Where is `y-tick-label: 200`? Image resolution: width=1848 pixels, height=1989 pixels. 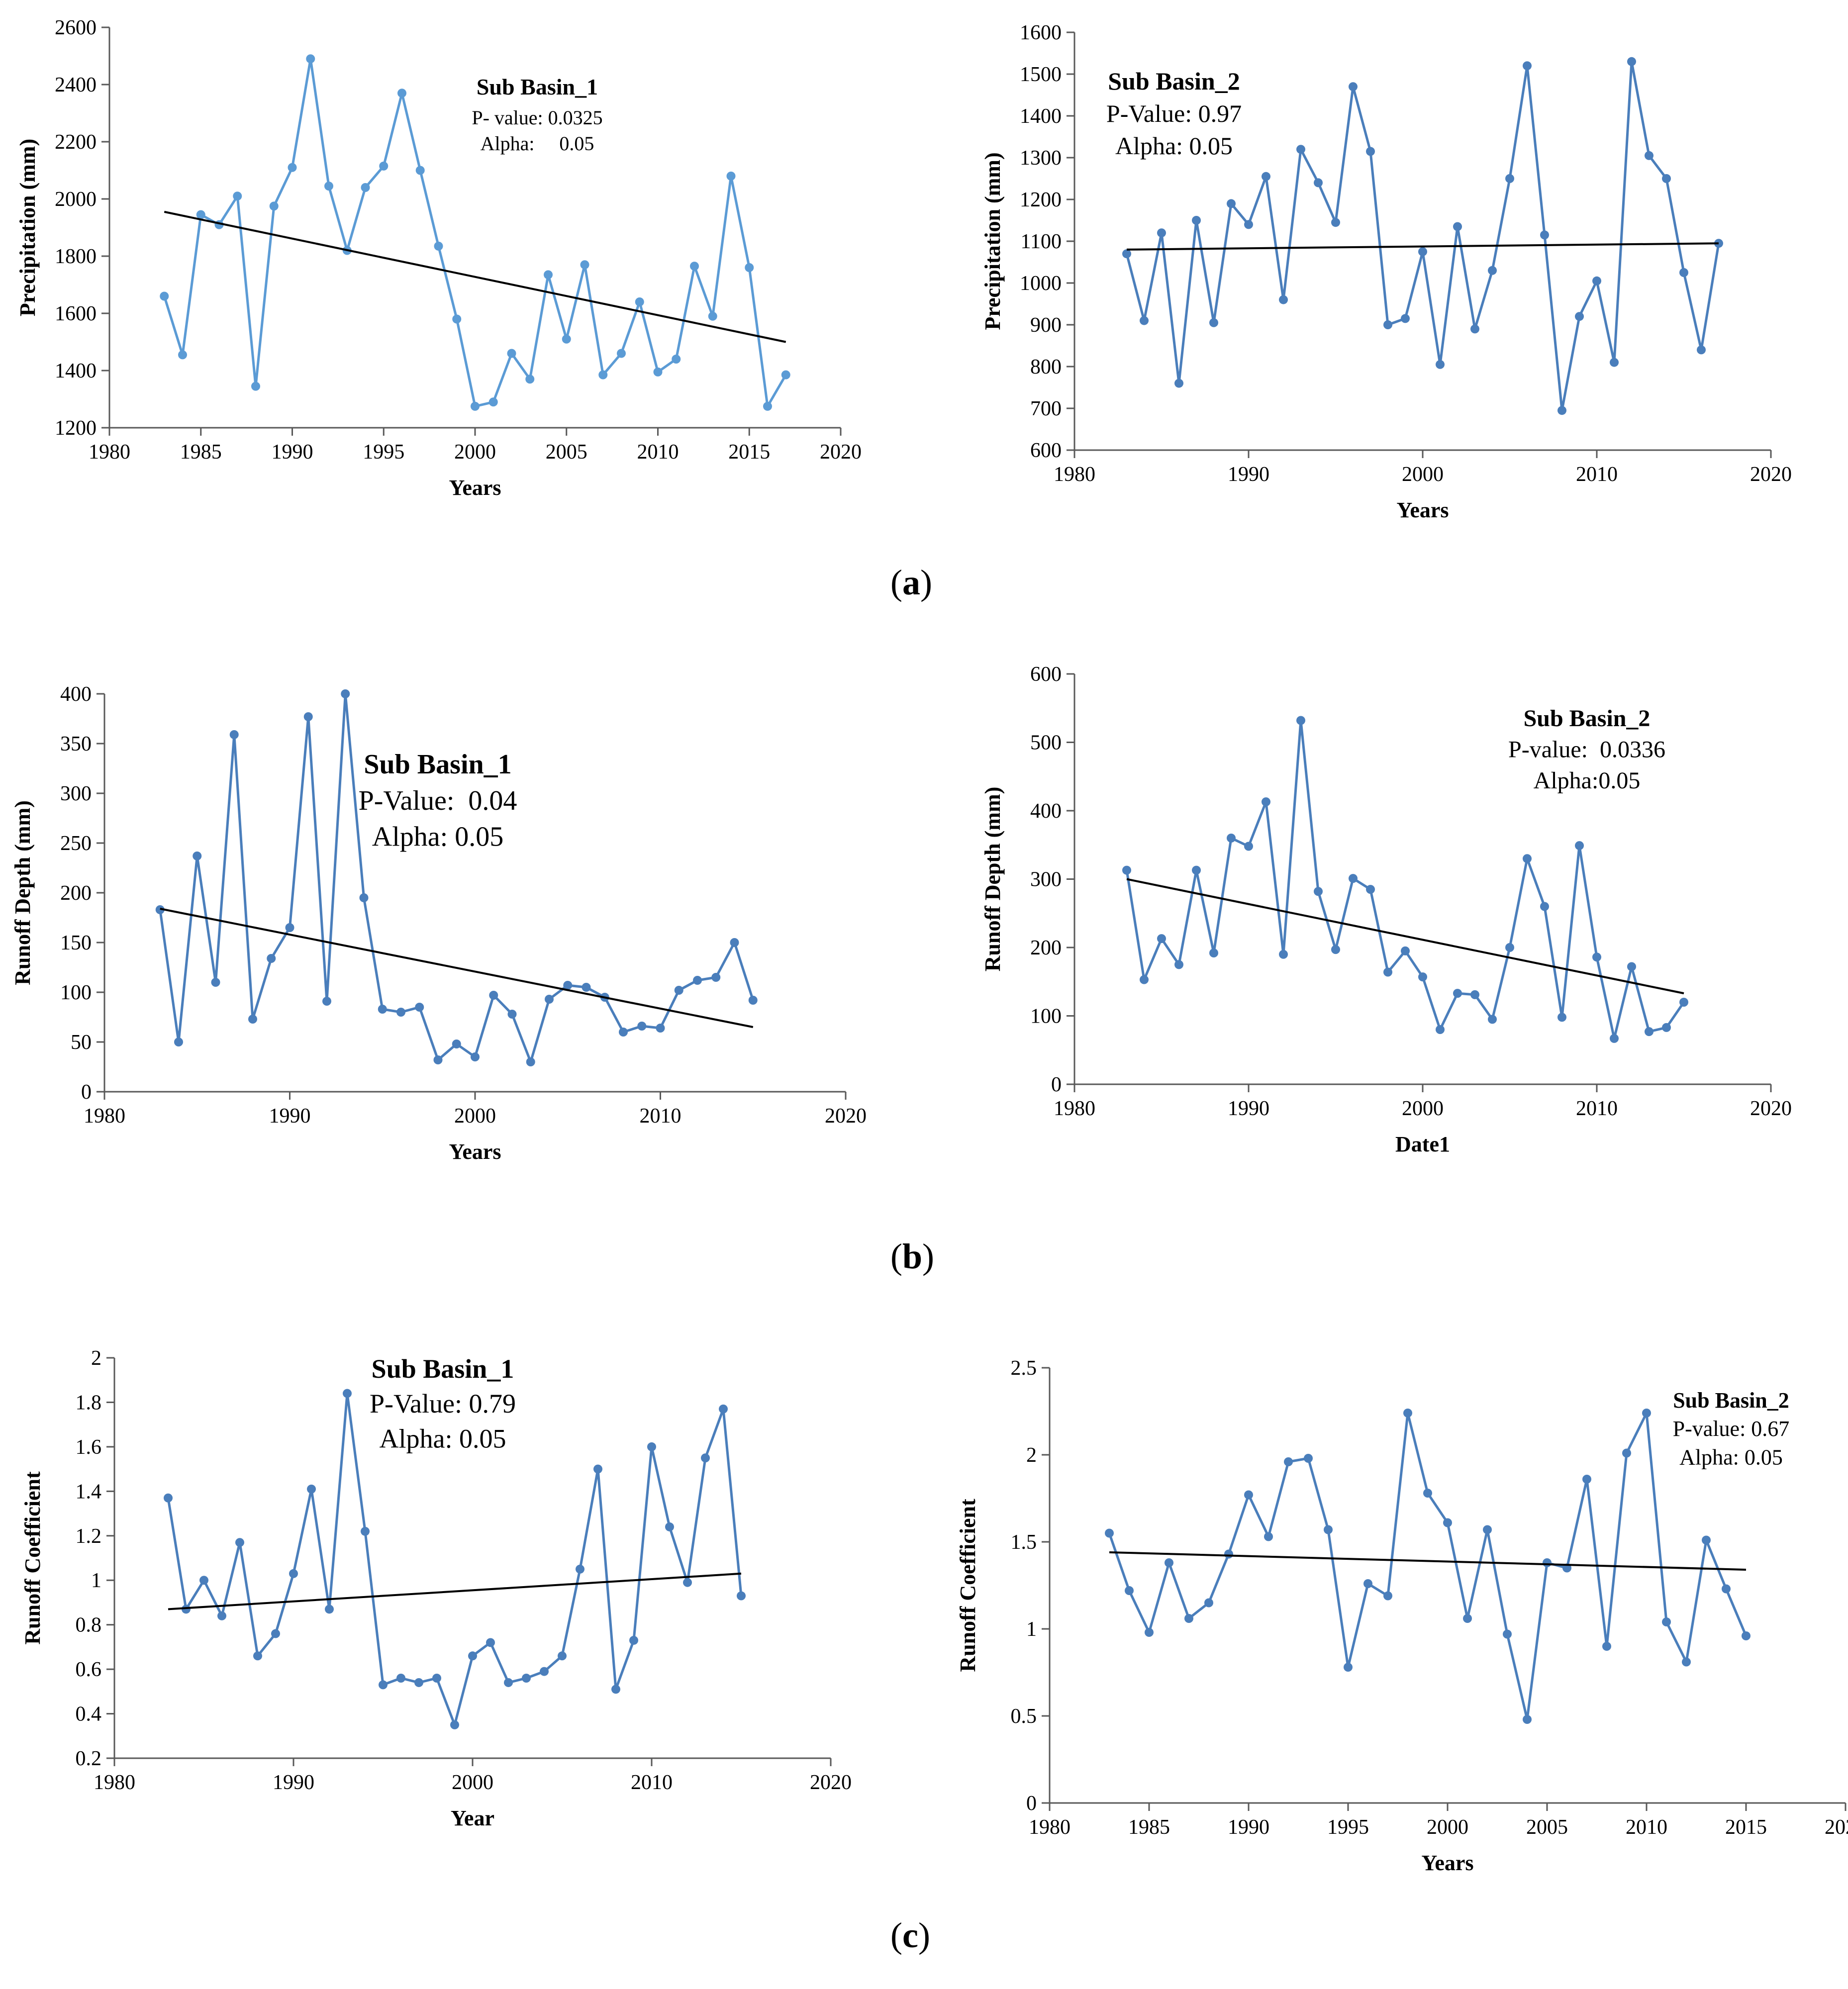
y-tick-label: 200 is located at coordinates (76, 894).